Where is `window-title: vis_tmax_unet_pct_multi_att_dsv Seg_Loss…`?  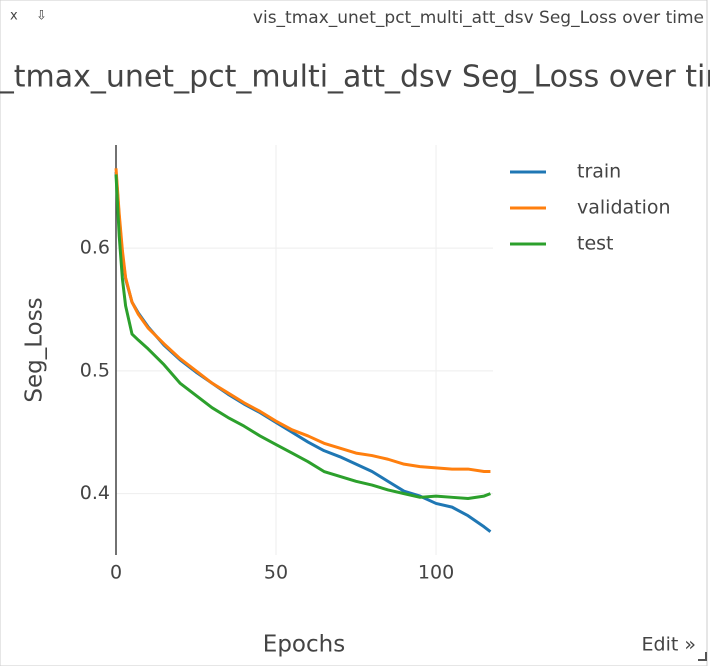 window-title: vis_tmax_unet_pct_multi_att_dsv Seg_Loss… is located at coordinates (478, 18).